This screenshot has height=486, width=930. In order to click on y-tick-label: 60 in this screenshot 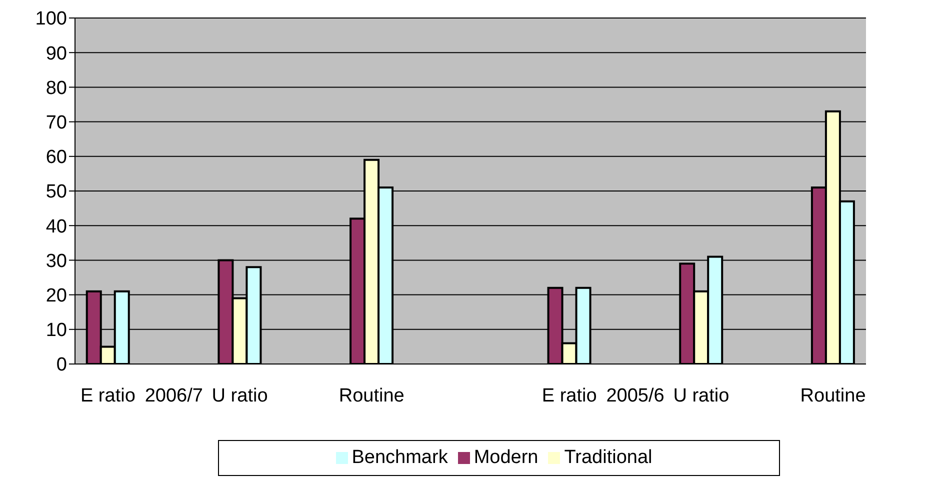, I will do `click(56, 157)`.